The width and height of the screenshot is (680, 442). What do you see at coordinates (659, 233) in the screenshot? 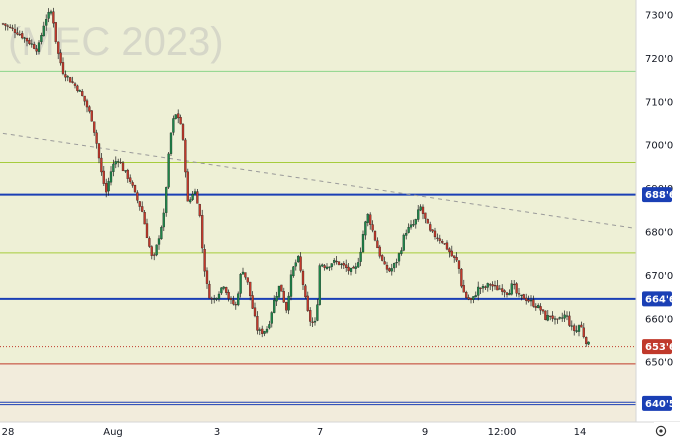
I see `price-tick-label: 680'0` at bounding box center [659, 233].